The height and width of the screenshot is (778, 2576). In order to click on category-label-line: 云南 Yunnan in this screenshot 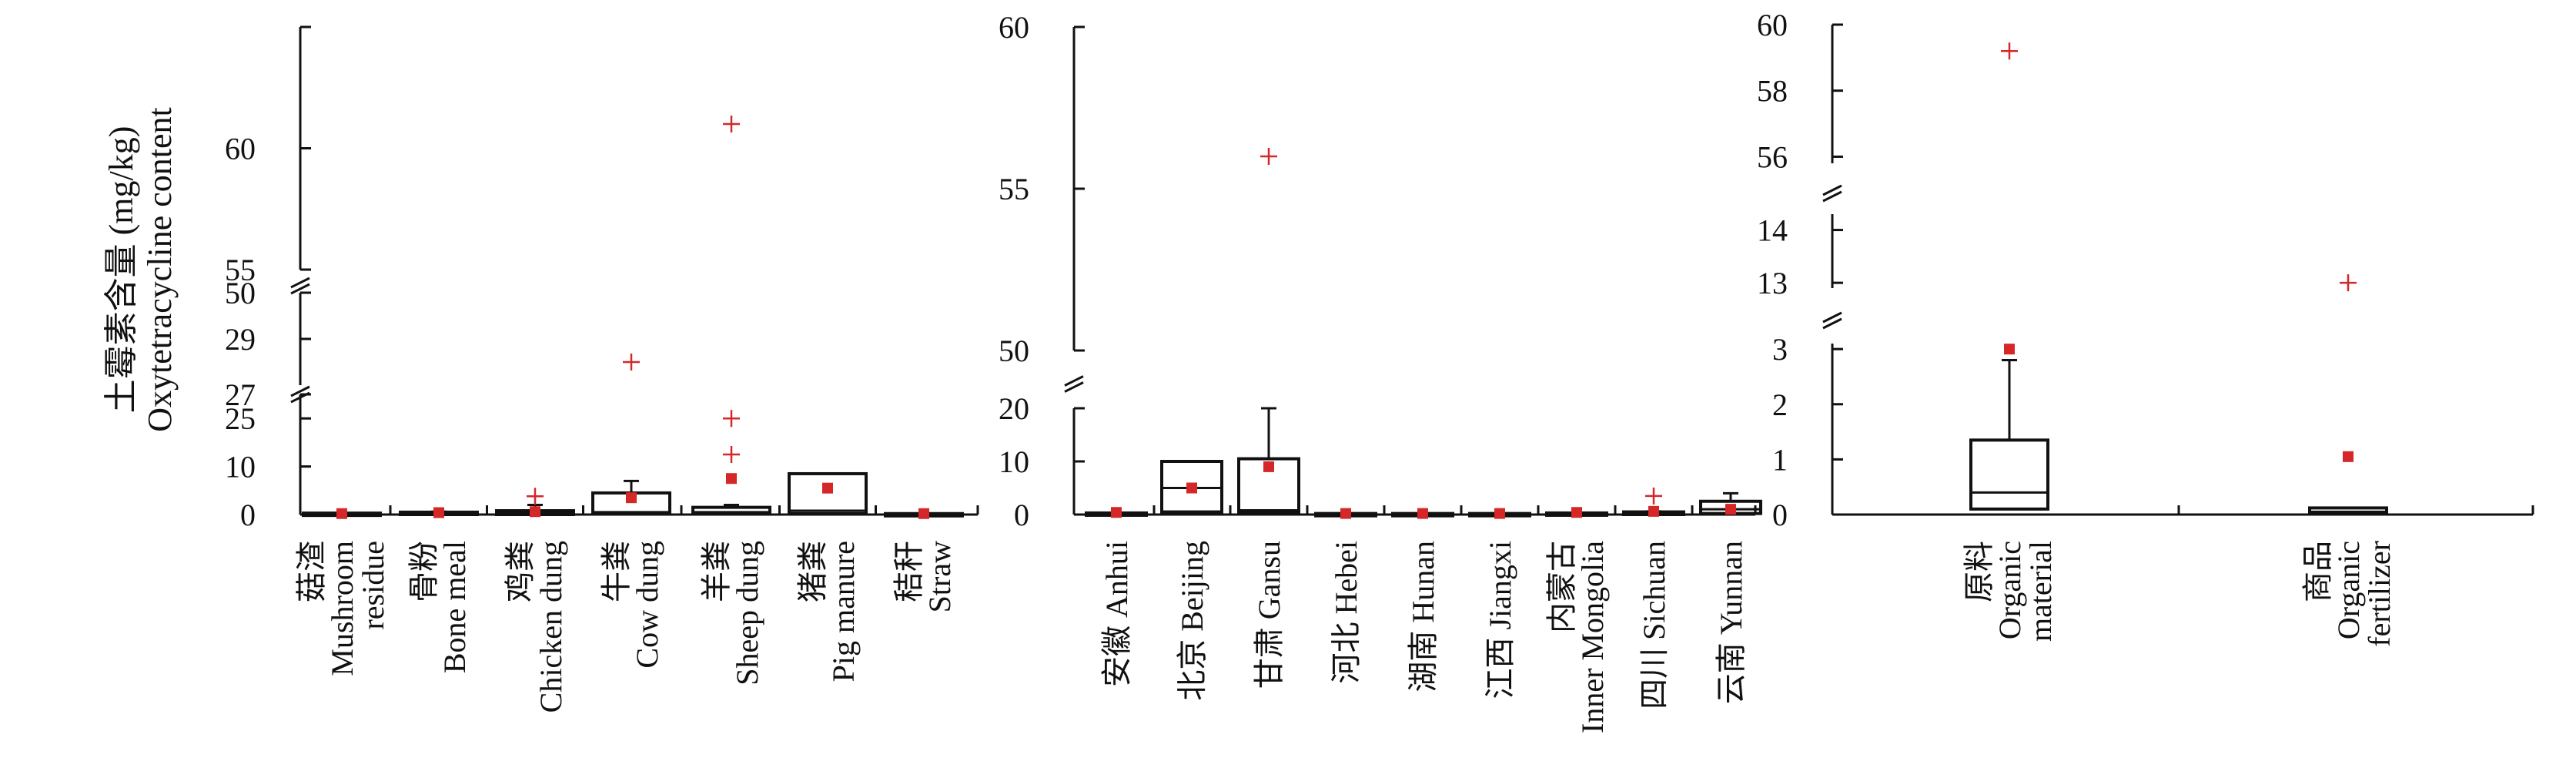, I will do `click(1731, 623)`.